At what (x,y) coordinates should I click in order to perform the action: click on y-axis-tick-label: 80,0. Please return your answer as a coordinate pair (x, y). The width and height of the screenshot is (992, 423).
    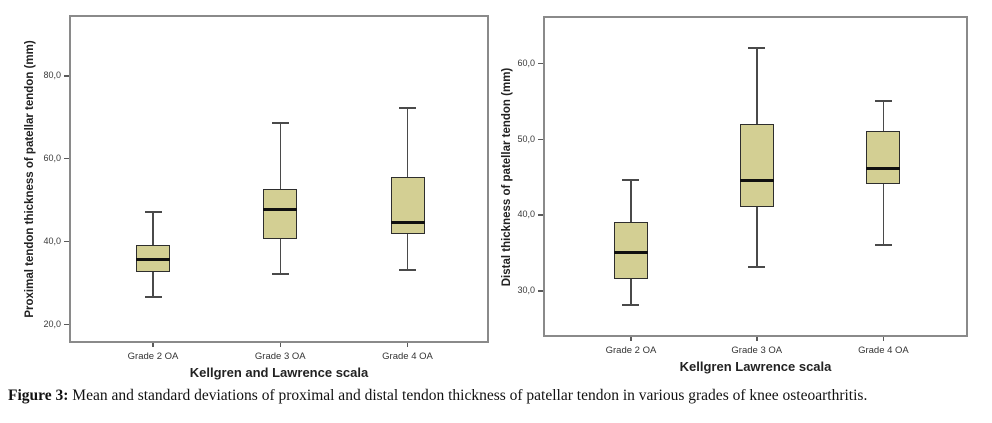
    Looking at the image, I should click on (52, 75).